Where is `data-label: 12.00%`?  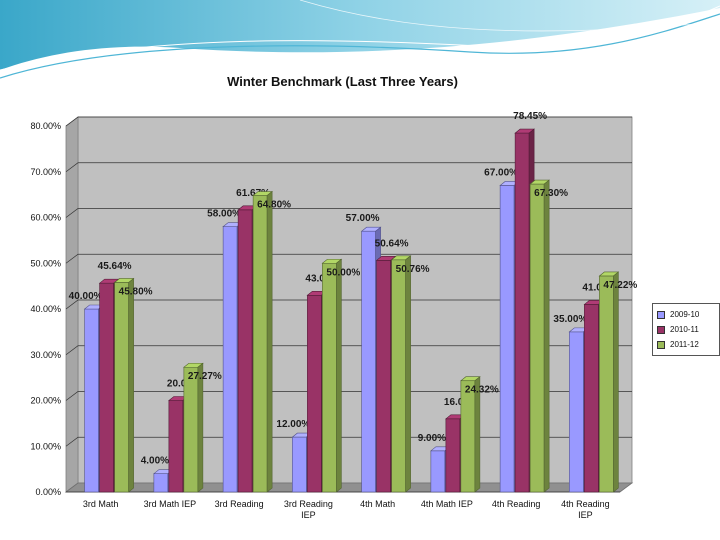 data-label: 12.00% is located at coordinates (293, 424).